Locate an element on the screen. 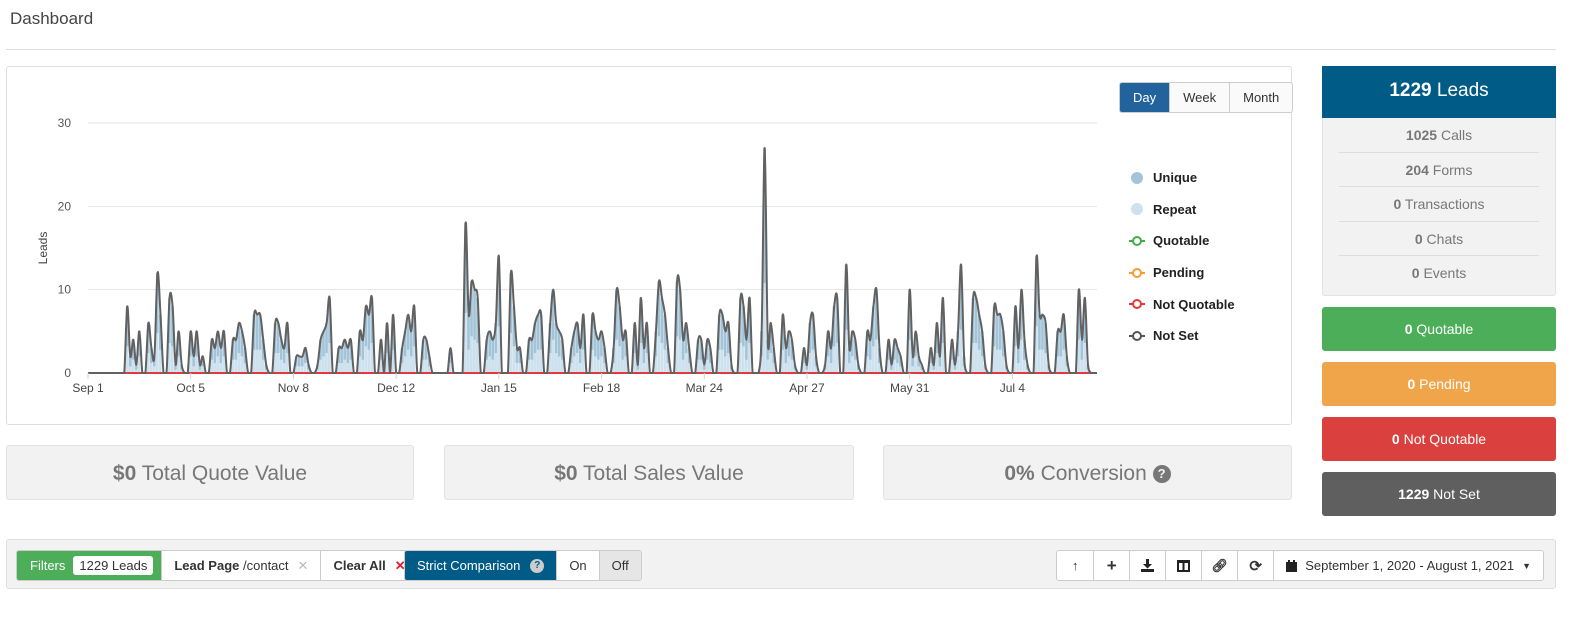 The height and width of the screenshot is (632, 1587). legend-item-pending: Pending is located at coordinates (1182, 273).